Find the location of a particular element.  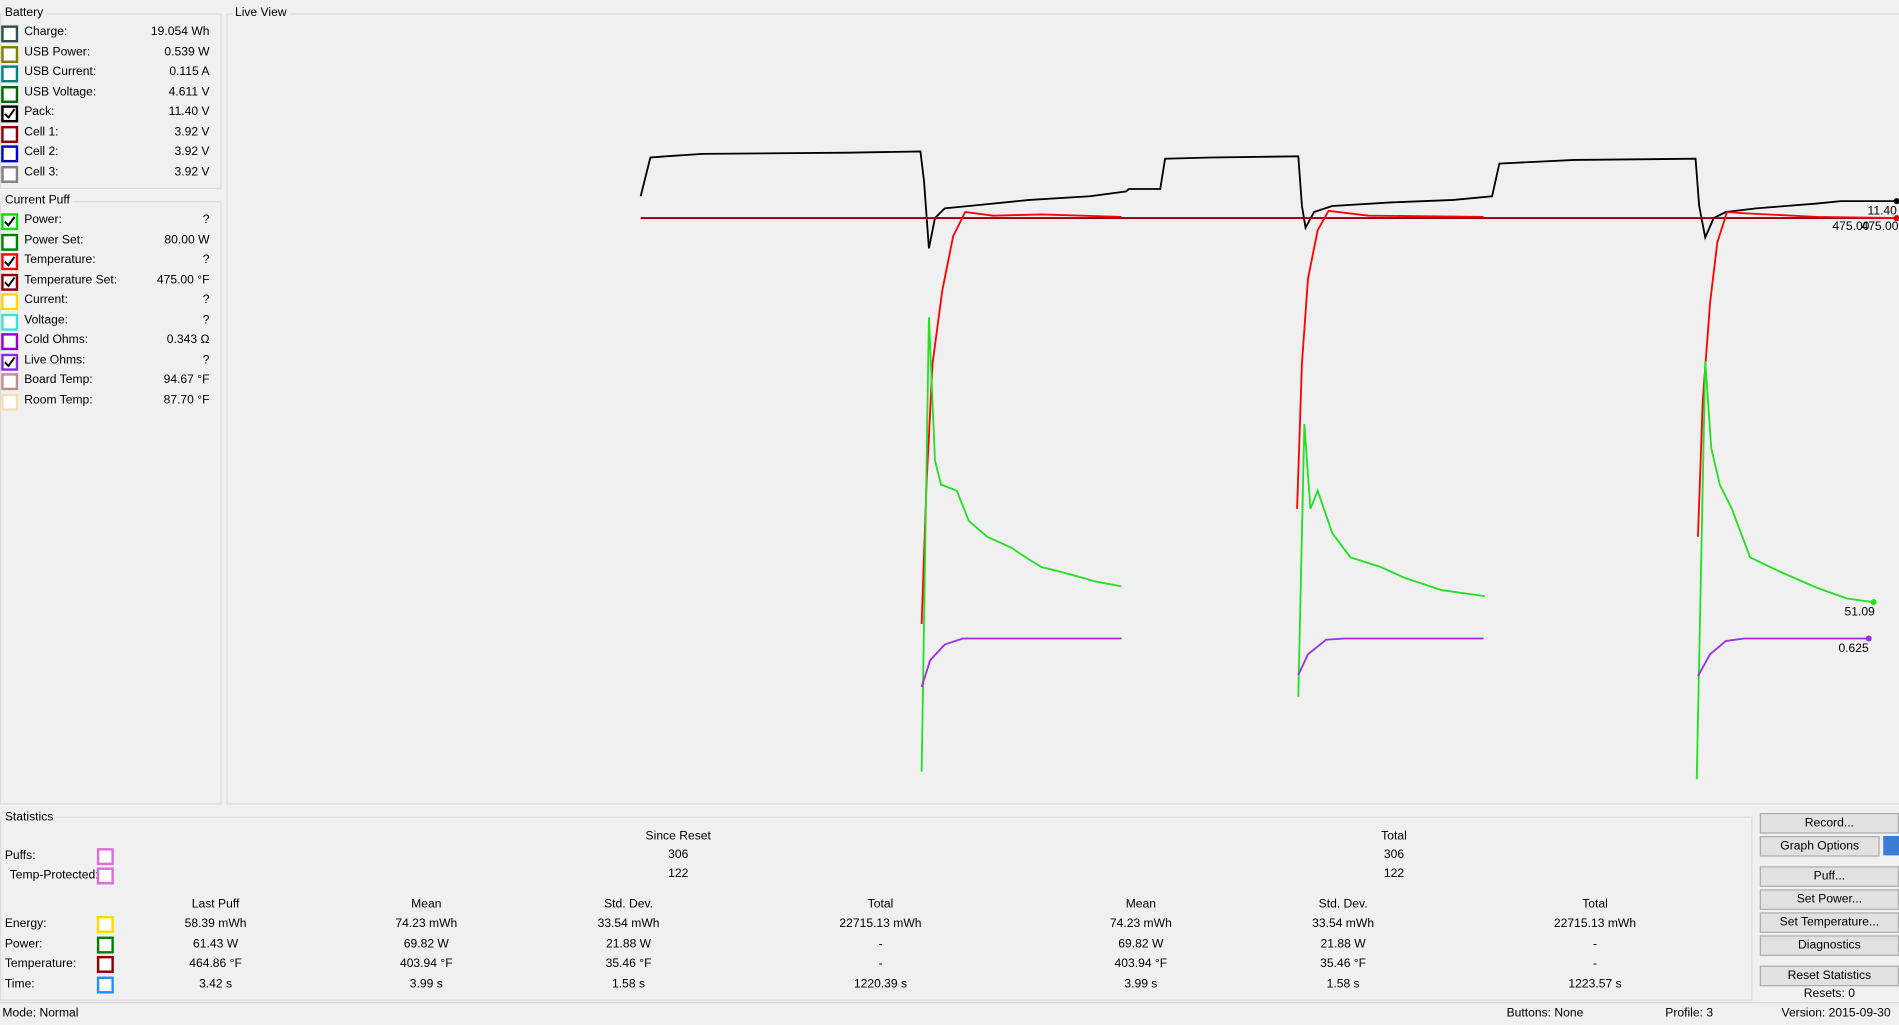

row-label: Cell 1: is located at coordinates (41, 132).